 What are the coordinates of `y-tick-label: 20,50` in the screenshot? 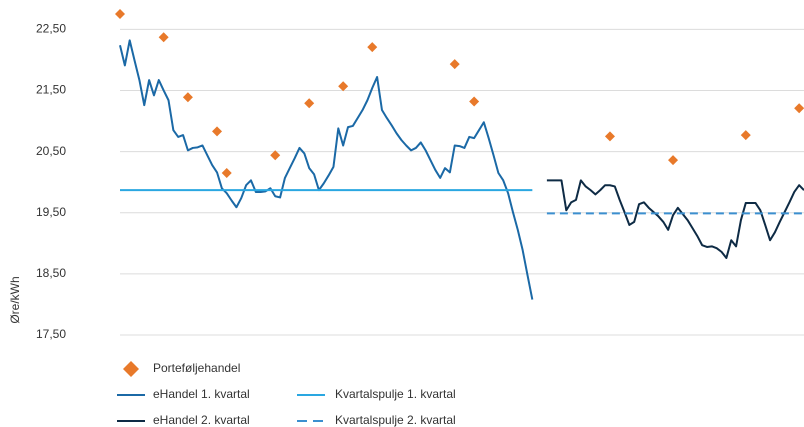 It's located at (51, 151).